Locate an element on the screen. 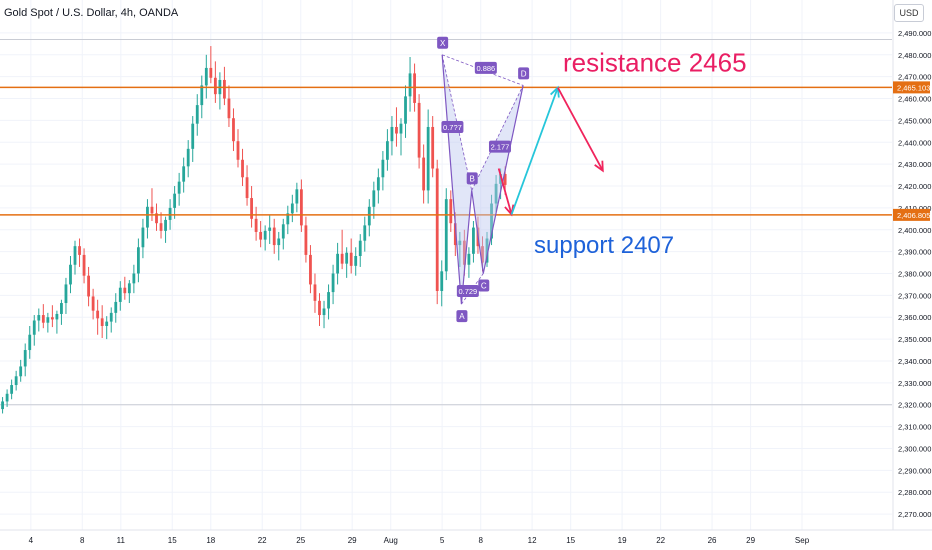 The height and width of the screenshot is (550, 932). price-tick-label: 2,460.000 is located at coordinates (914, 99).